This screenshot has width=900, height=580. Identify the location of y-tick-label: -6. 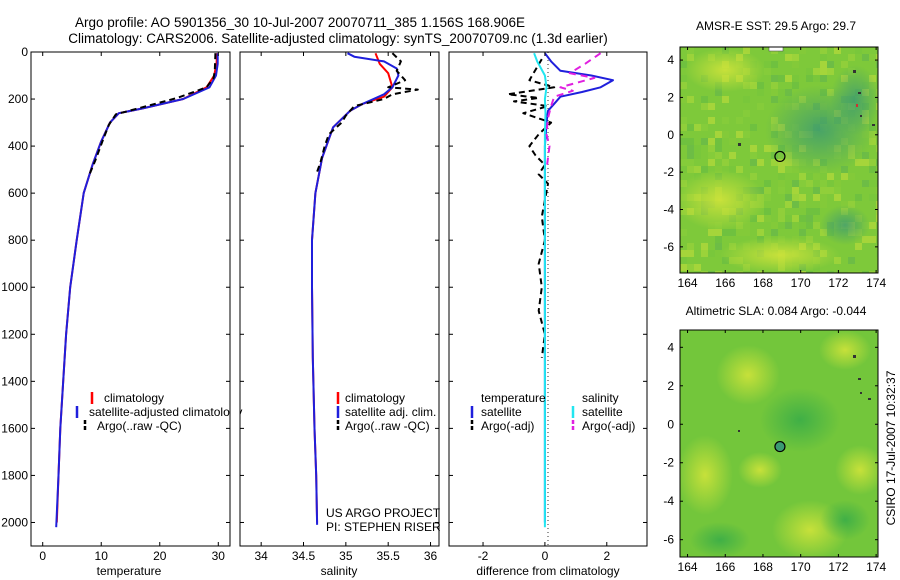
(668, 247).